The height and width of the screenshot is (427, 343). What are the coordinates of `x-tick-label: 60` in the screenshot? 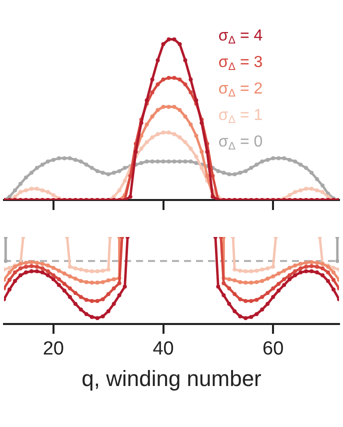 It's located at (273, 349).